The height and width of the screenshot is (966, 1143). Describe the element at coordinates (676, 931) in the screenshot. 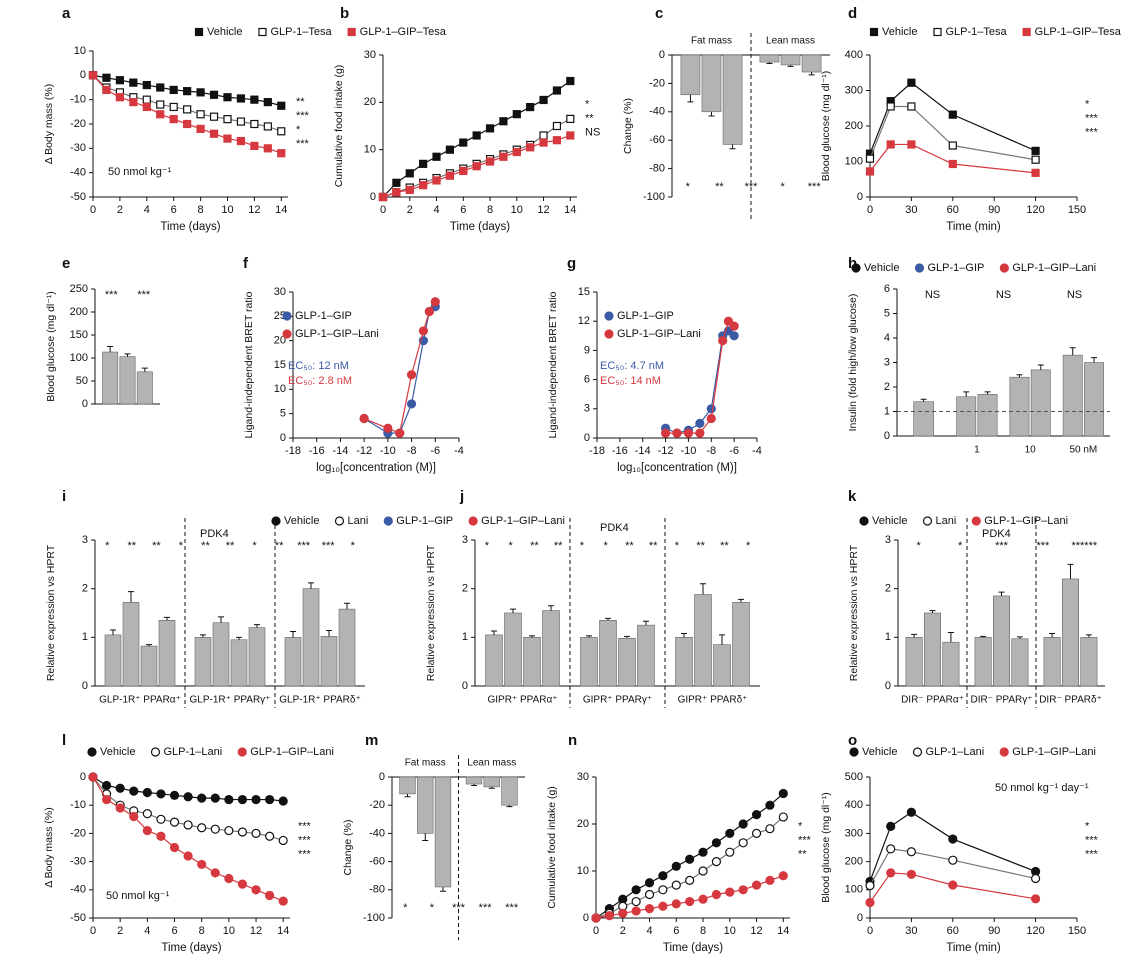

I see `x-tick-label: 6` at that location.